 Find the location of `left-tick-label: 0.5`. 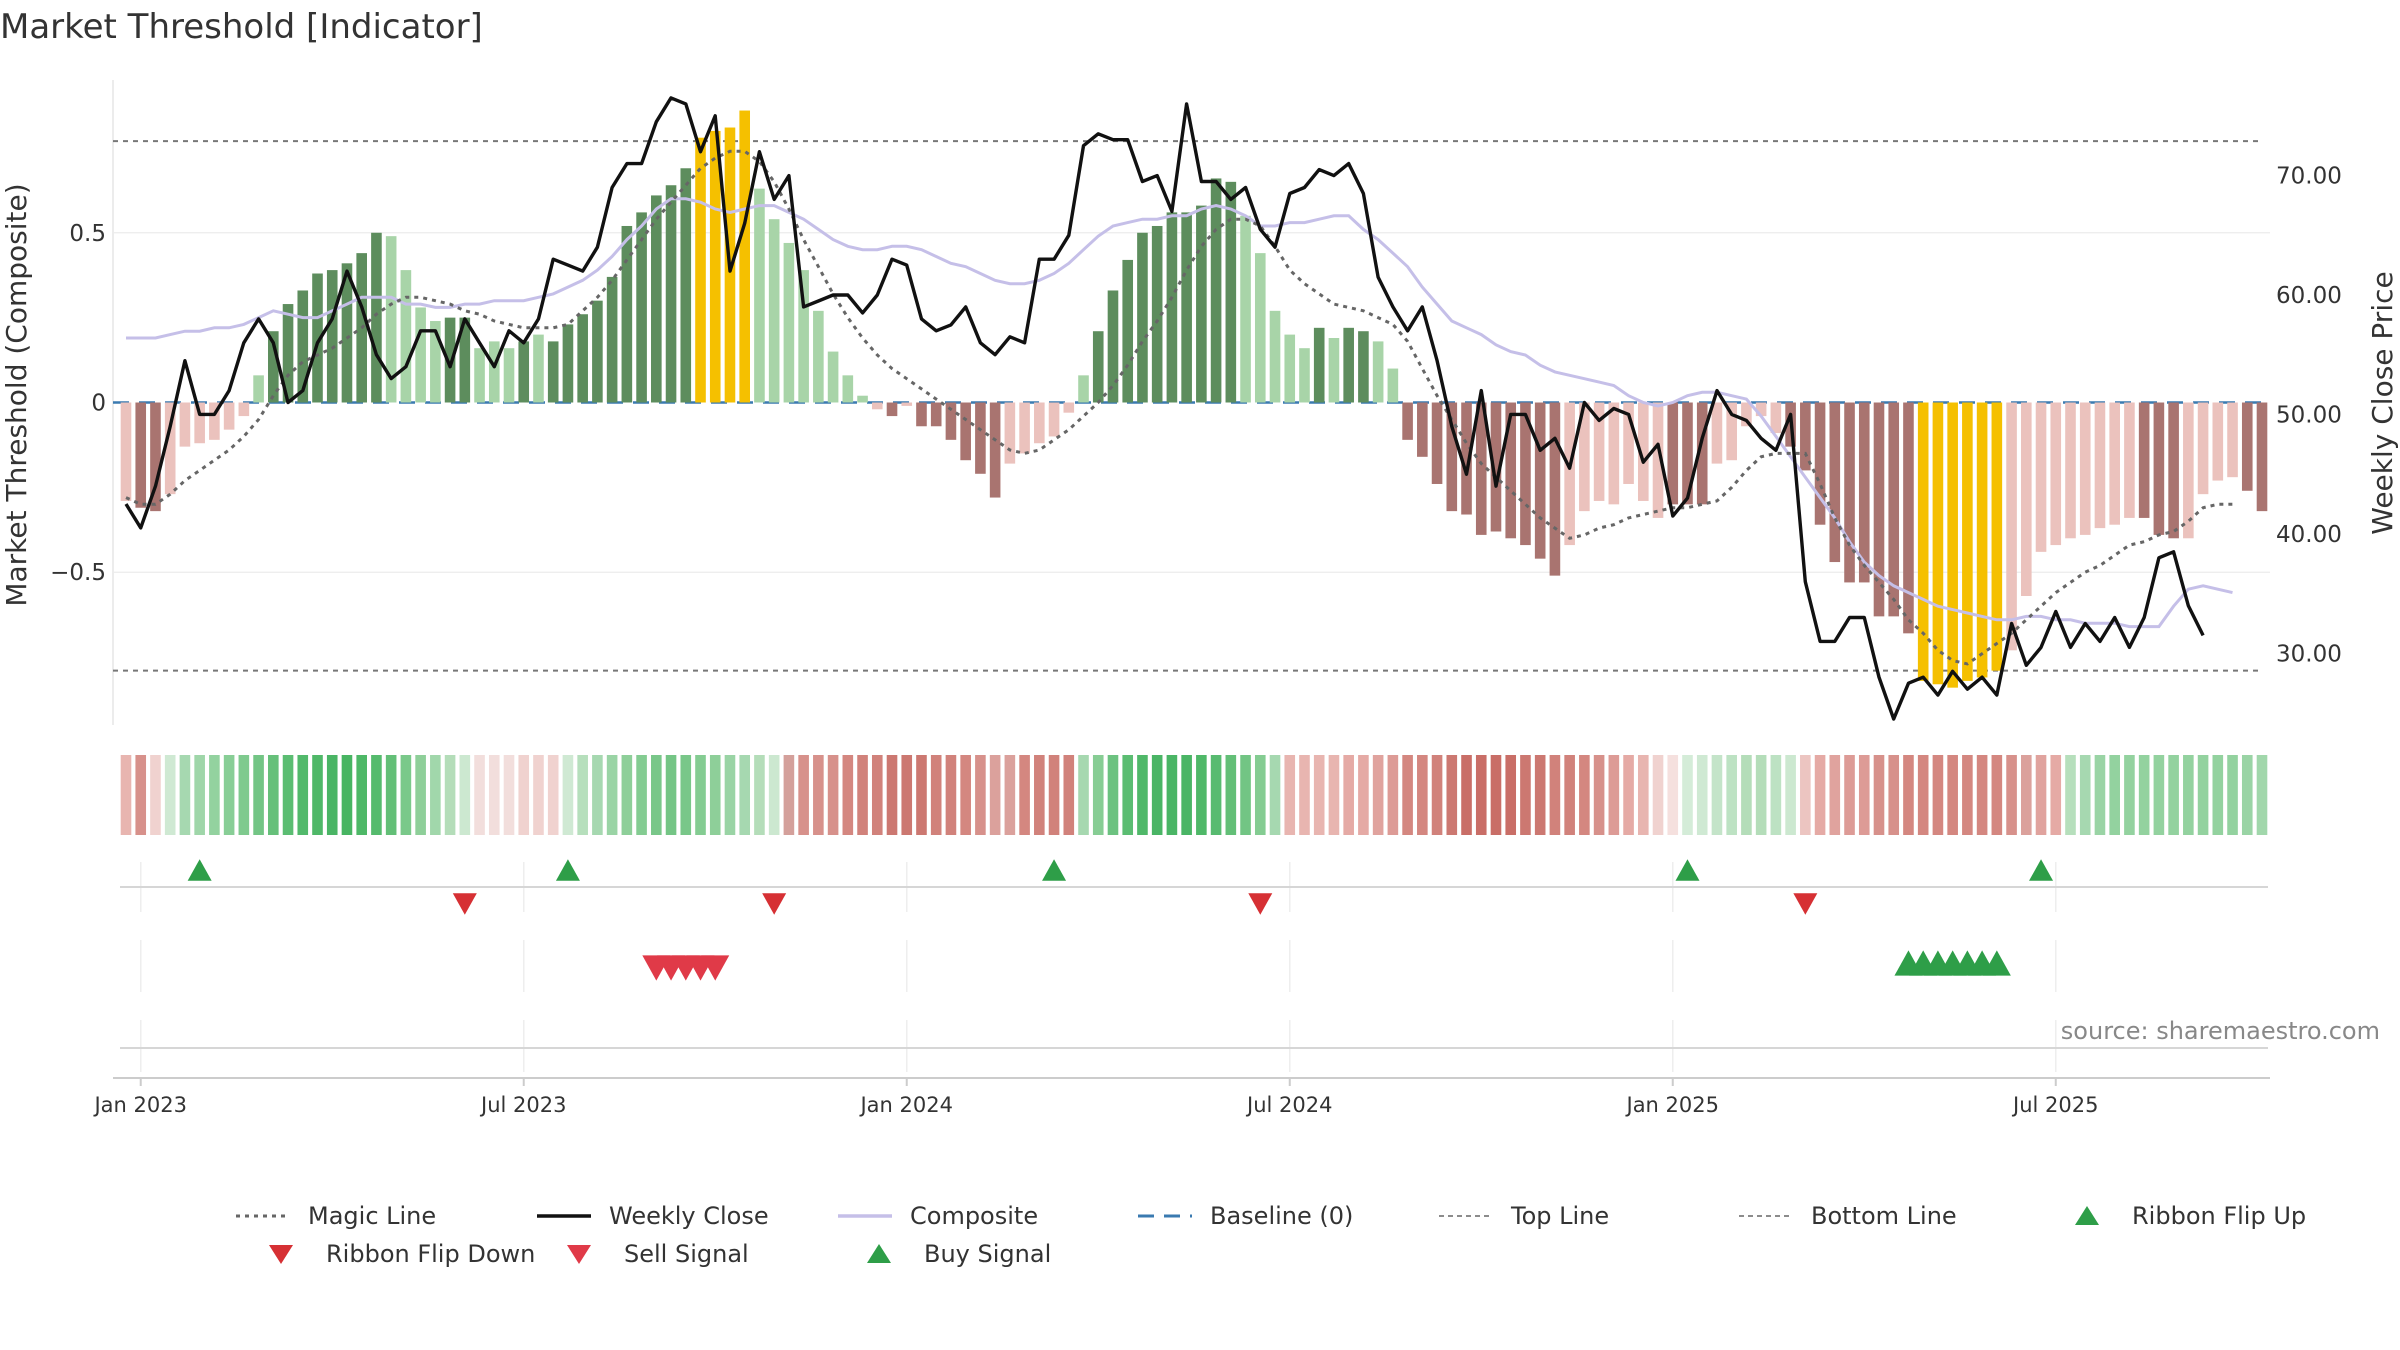

left-tick-label: 0.5 is located at coordinates (87, 234).